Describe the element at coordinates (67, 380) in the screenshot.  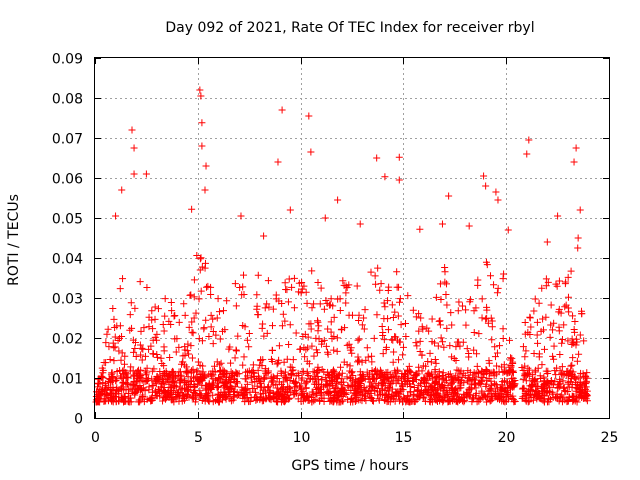
I see `y-tick-label: 0.01` at that location.